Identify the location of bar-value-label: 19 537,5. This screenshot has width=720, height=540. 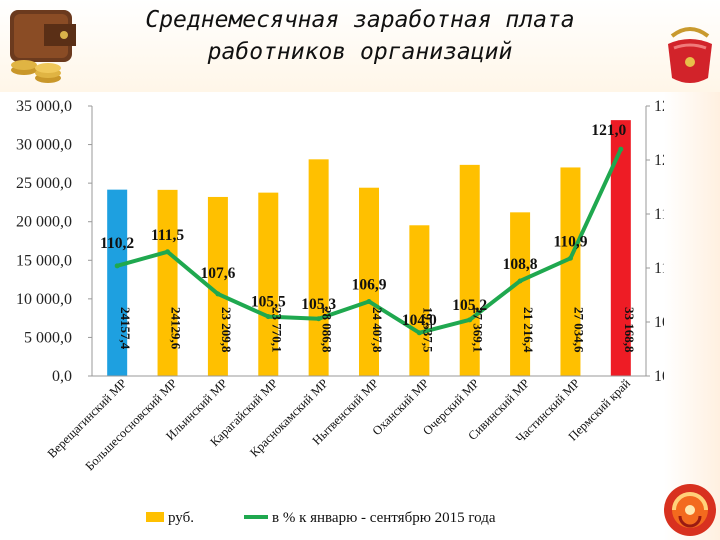
(427, 330).